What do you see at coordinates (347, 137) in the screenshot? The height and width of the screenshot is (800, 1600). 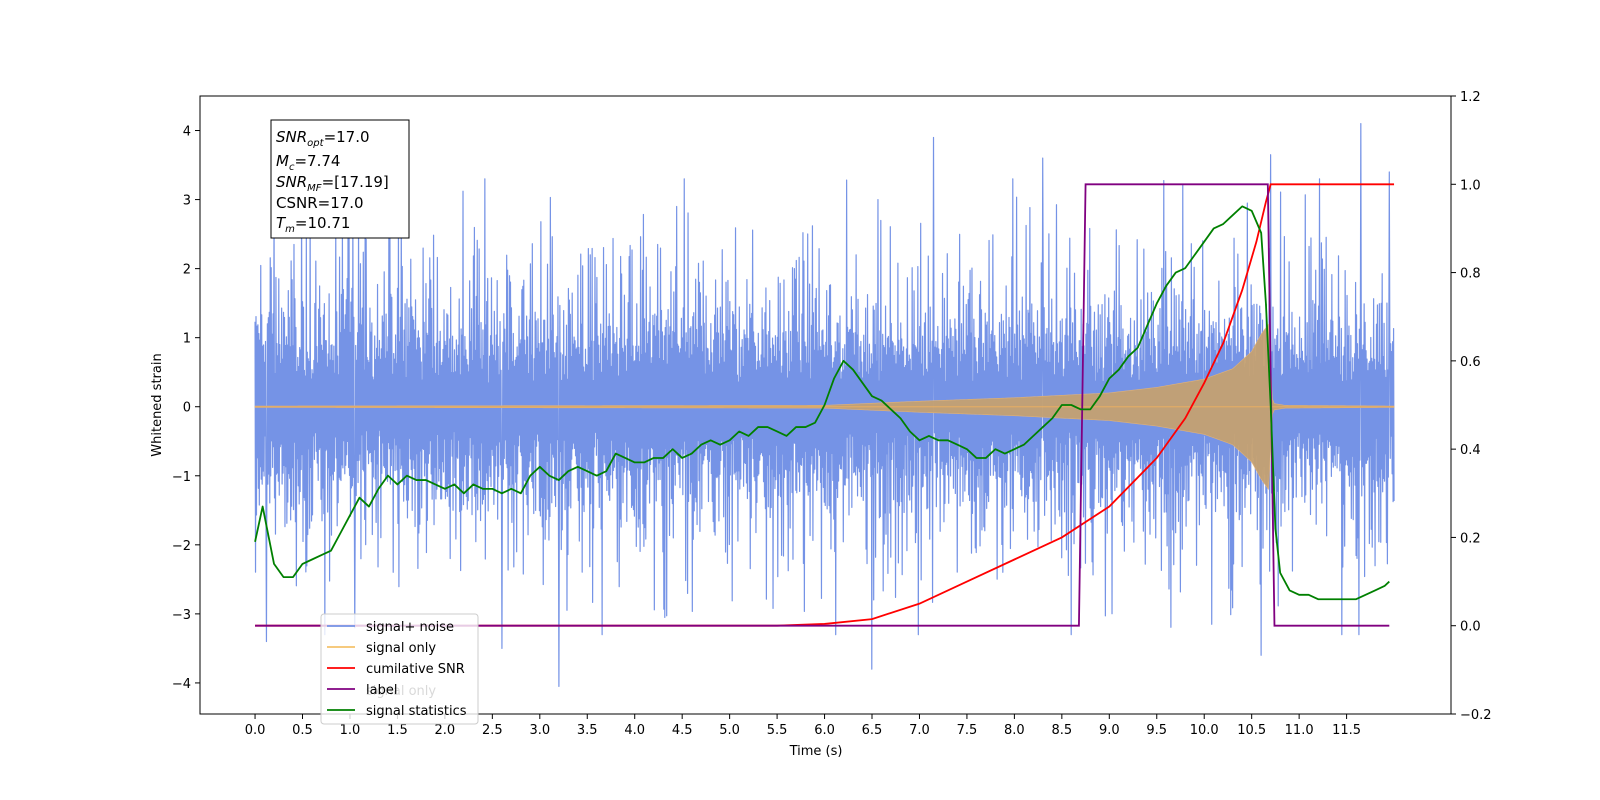 I see `annotation-snr-opt-value: =17.0` at bounding box center [347, 137].